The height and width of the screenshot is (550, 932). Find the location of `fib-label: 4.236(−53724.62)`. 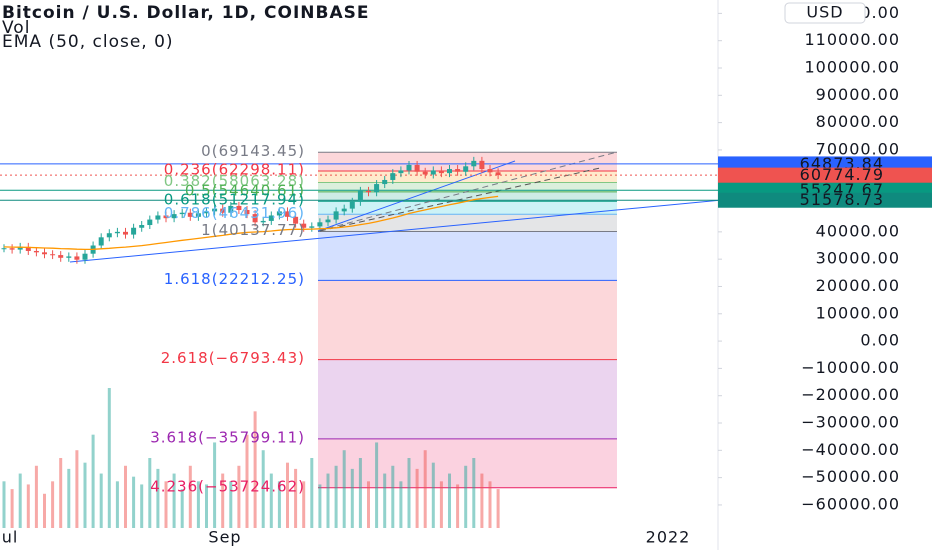

fib-label: 4.236(−53724.62) is located at coordinates (227, 486).